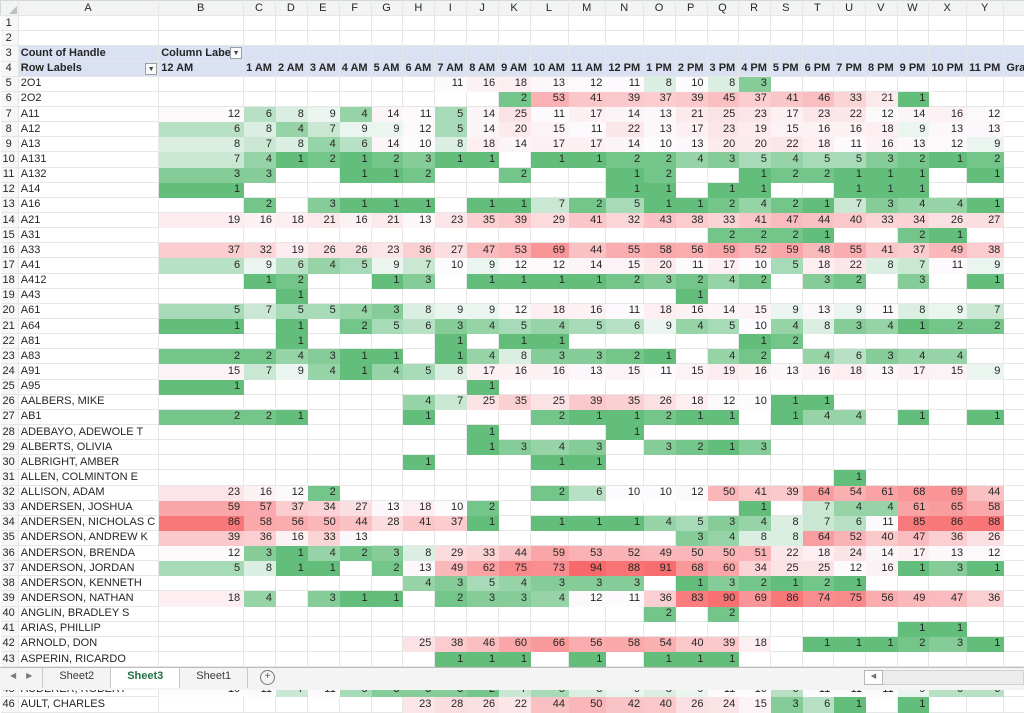 The width and height of the screenshot is (1024, 713). Describe the element at coordinates (323, 250) in the screenshot. I see `data-cell: 26` at that location.